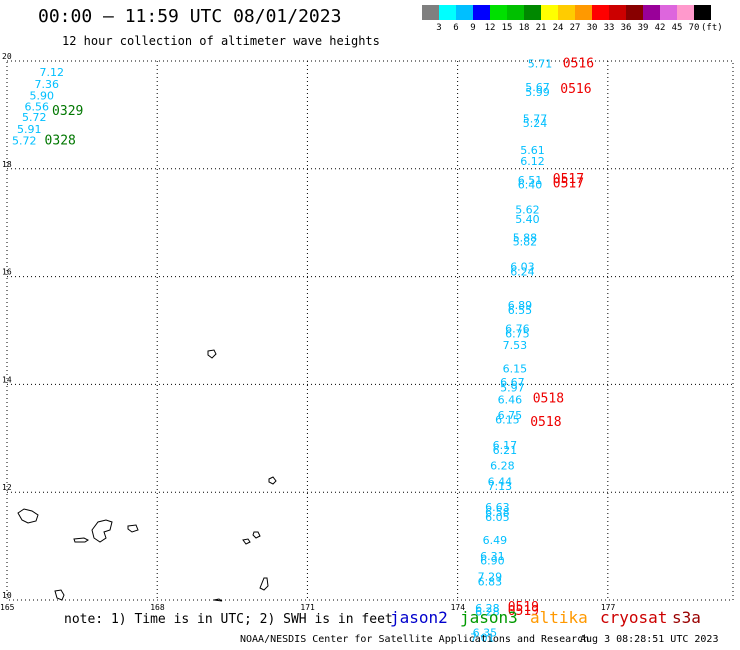  I want to click on scale-label: 70, so click(694, 28).